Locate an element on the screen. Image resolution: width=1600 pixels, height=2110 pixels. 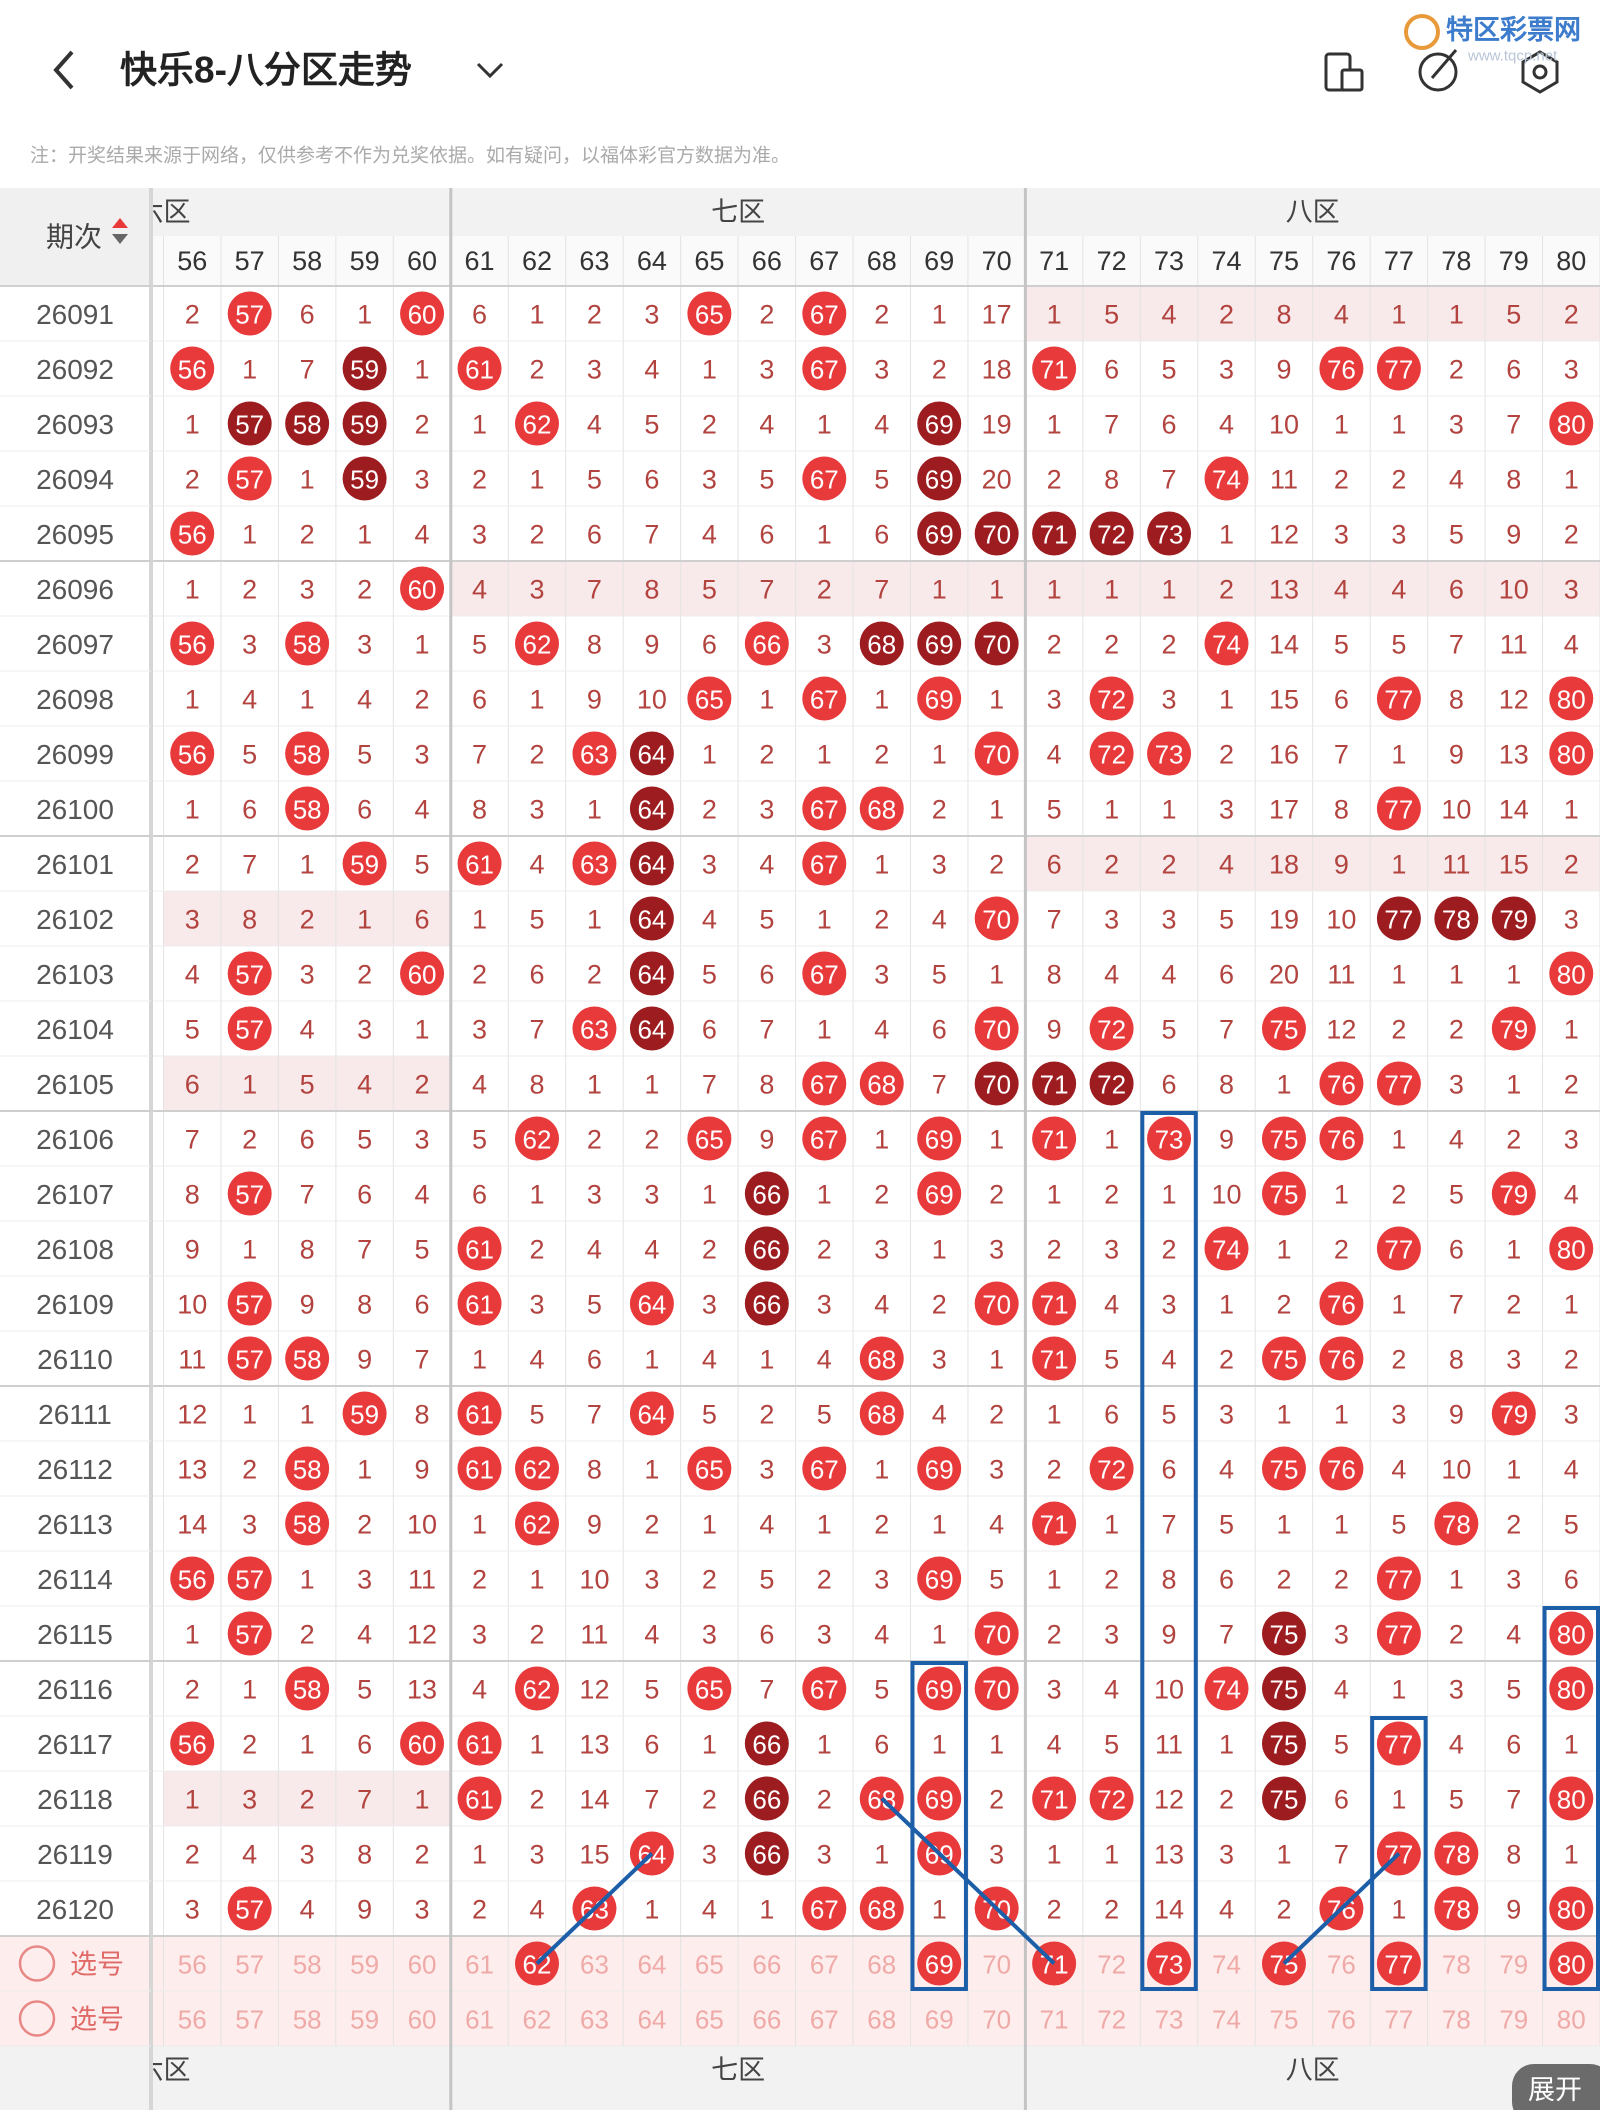
miss-count: 13 is located at coordinates (1514, 755).